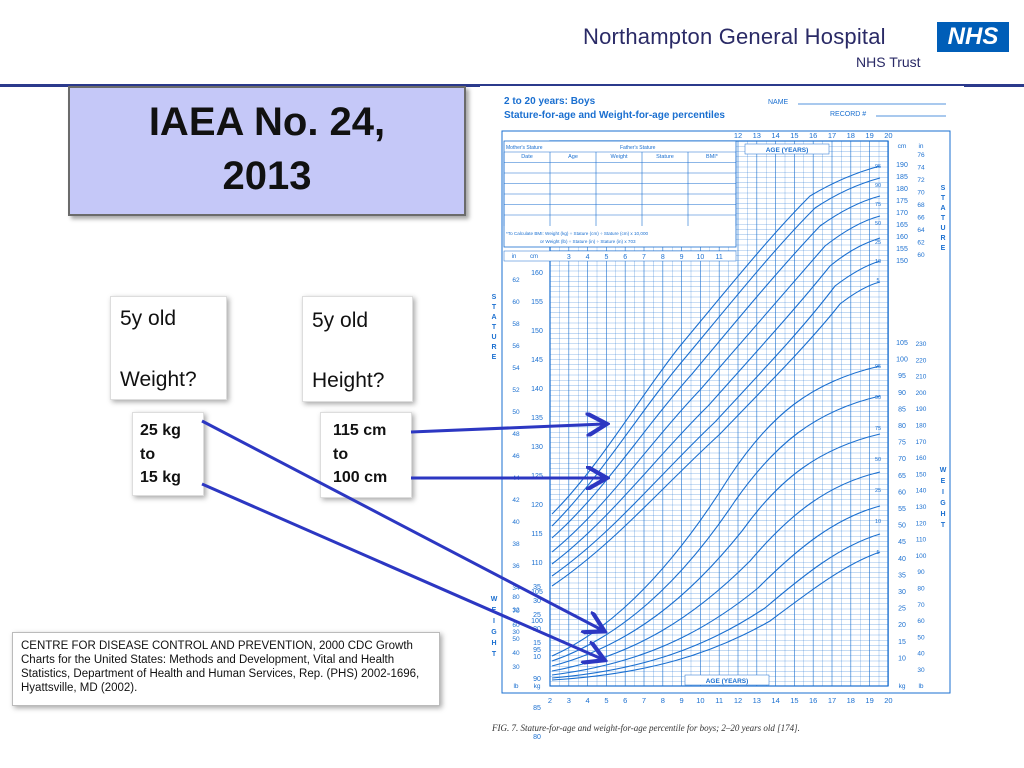 The width and height of the screenshot is (1024, 768). I want to click on left-stature-letter: T, so click(494, 327).